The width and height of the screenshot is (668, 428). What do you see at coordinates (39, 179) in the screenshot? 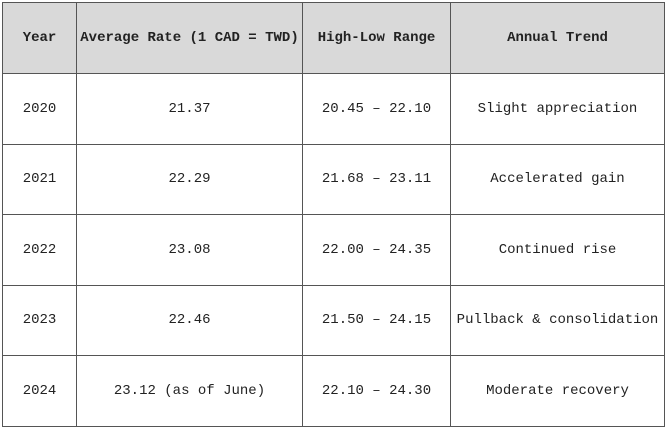
I see `table-cell: 2021` at bounding box center [39, 179].